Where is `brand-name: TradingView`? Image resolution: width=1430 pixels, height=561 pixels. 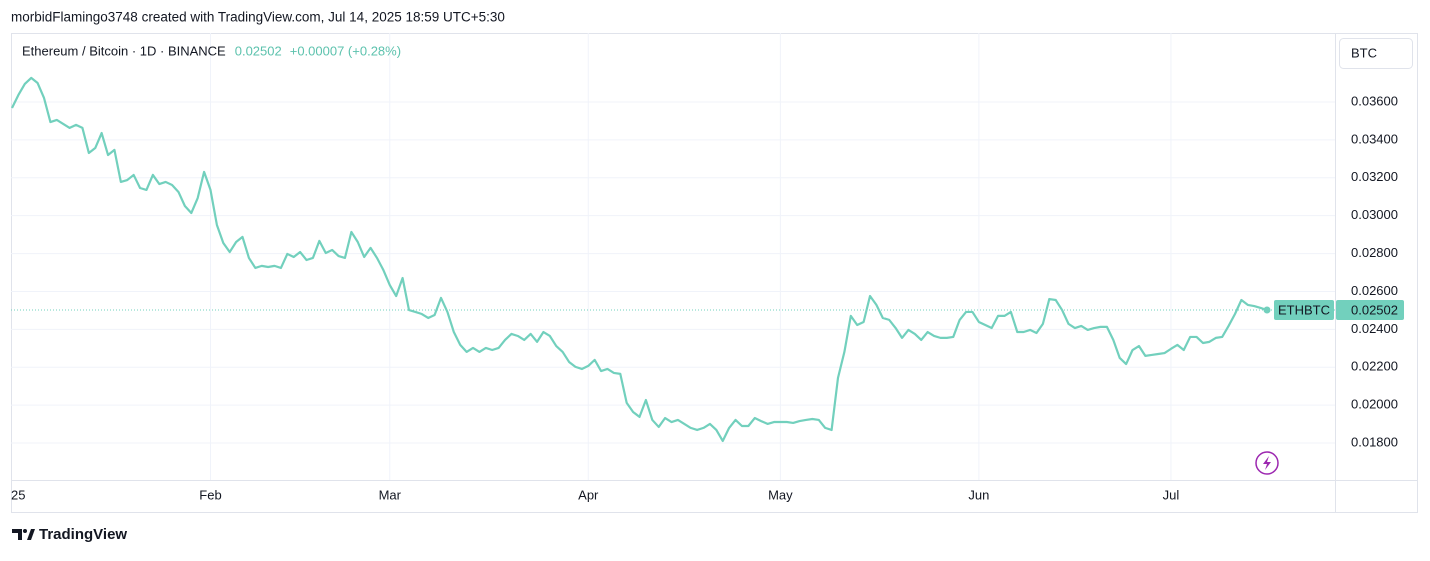 brand-name: TradingView is located at coordinates (83, 534).